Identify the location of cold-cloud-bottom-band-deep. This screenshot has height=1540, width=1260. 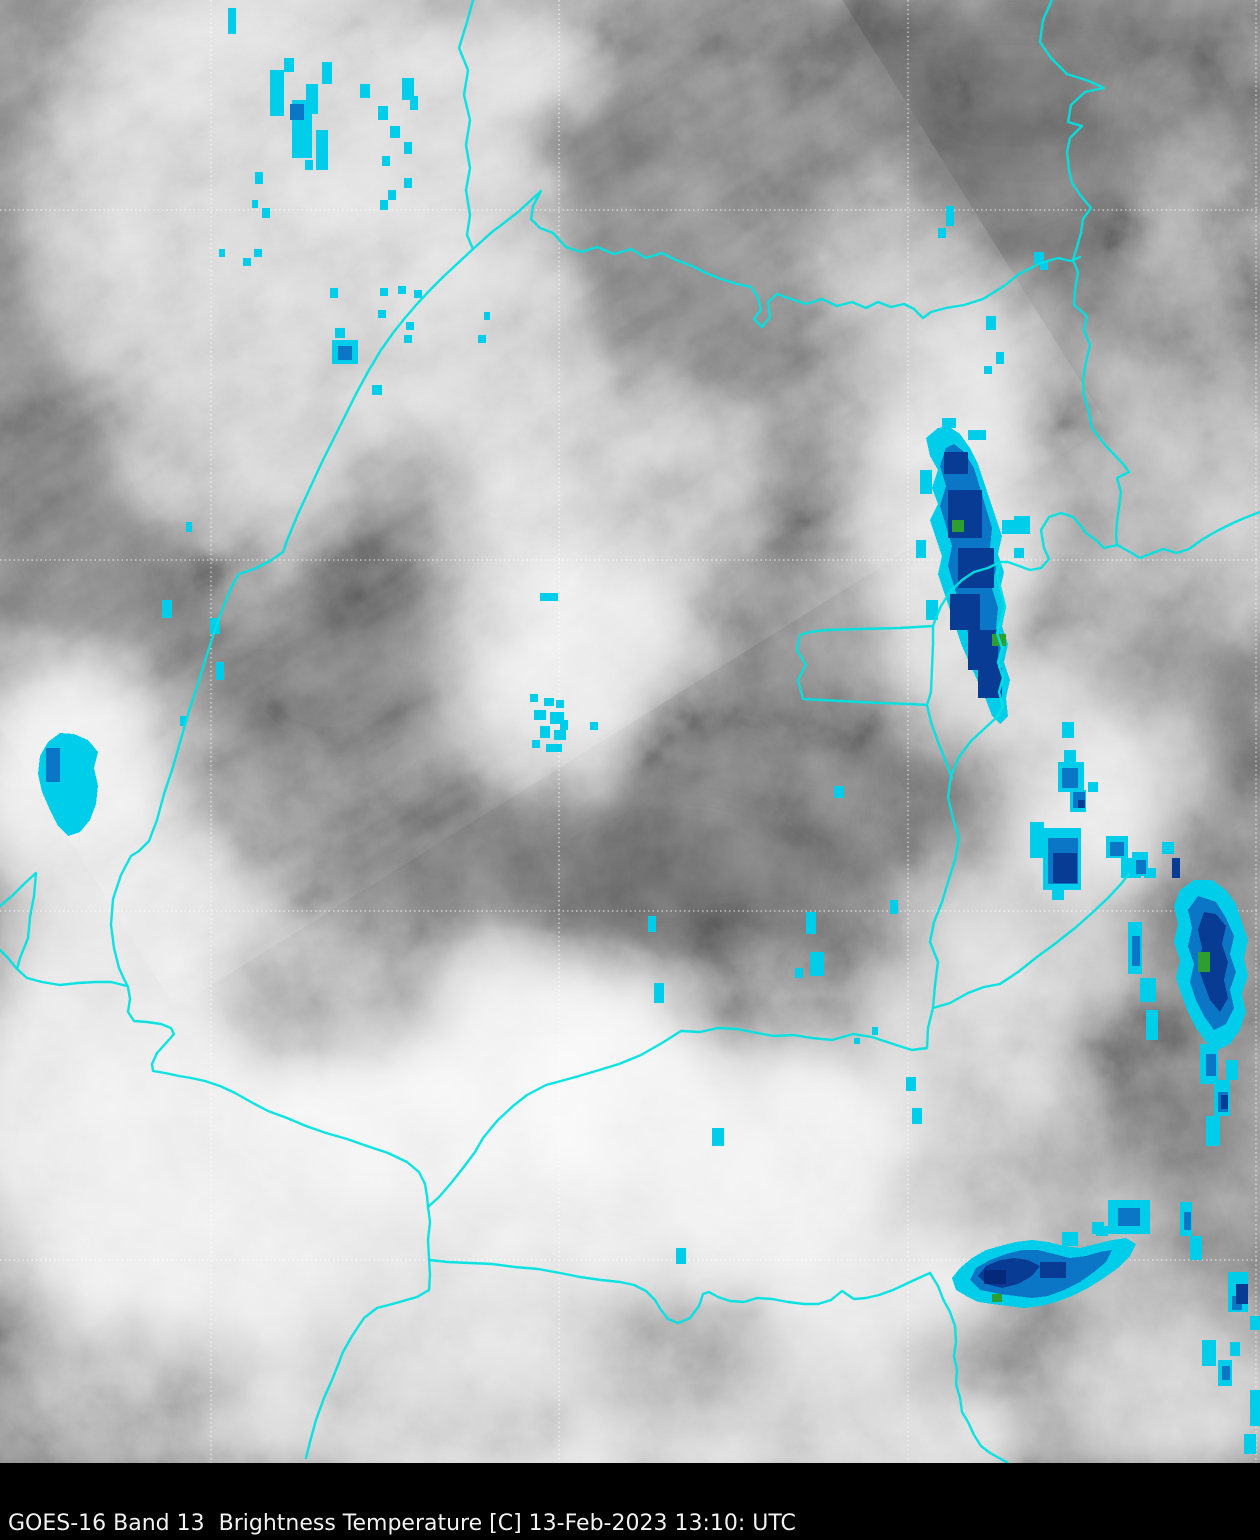
(995, 1277).